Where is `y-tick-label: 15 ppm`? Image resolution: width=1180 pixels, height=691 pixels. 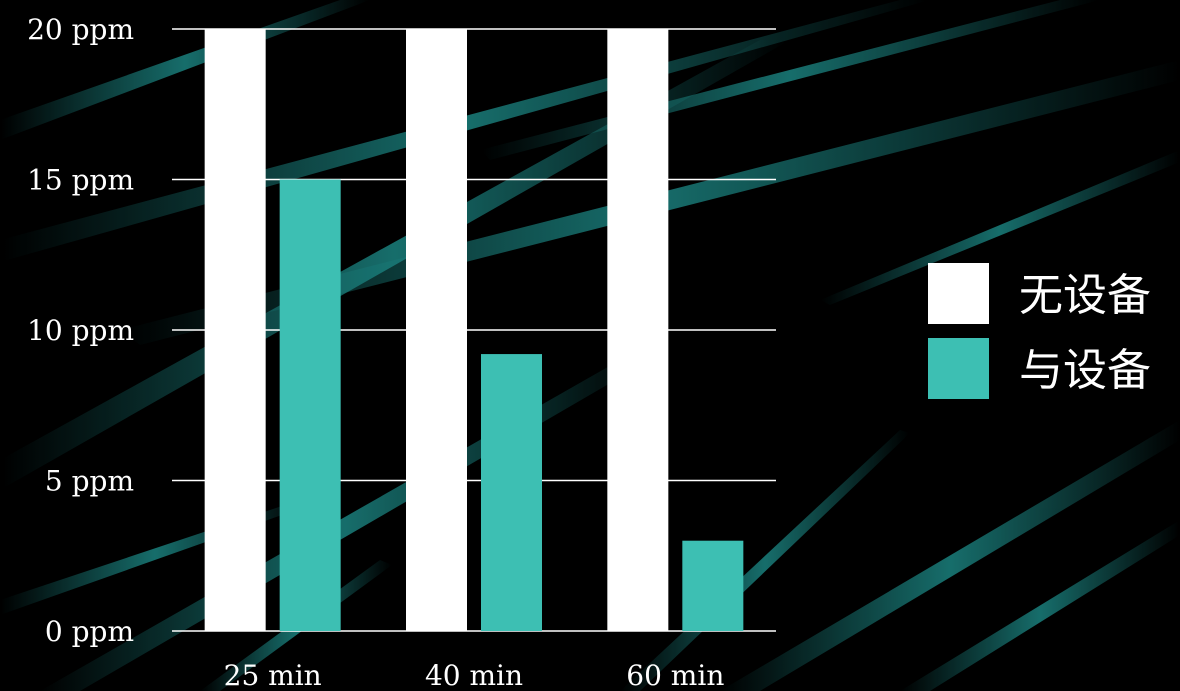
y-tick-label: 15 ppm is located at coordinates (80, 180).